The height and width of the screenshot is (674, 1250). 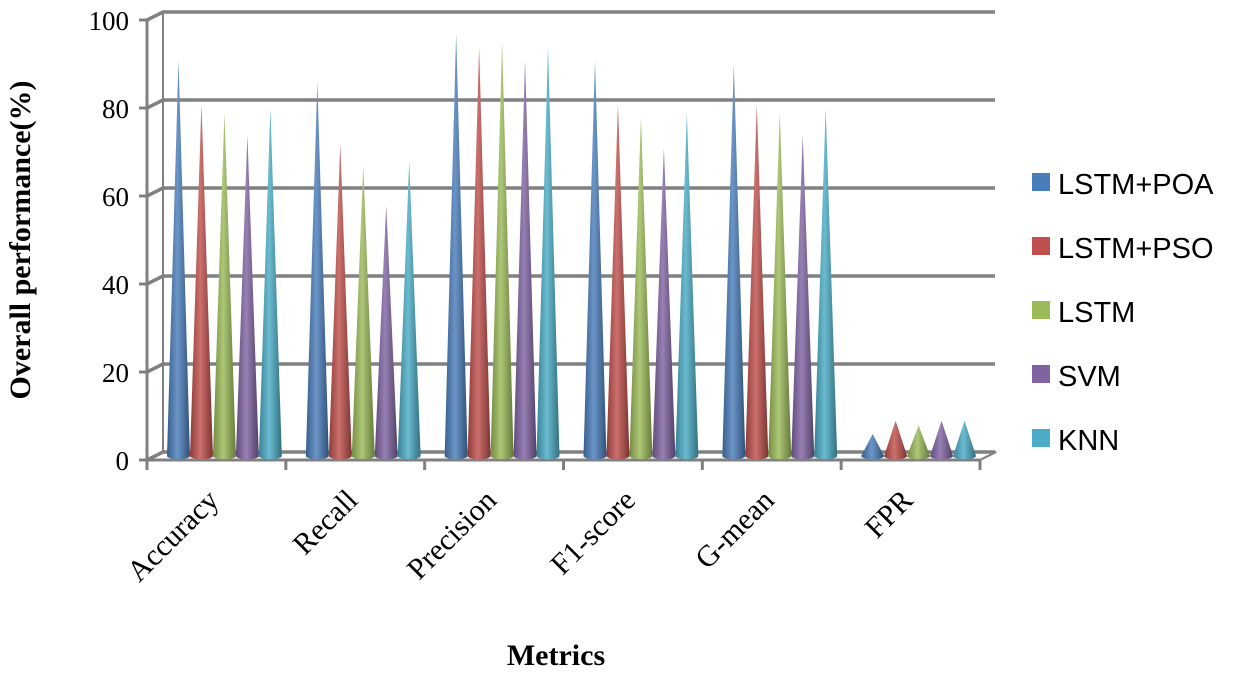 I want to click on cone-lstm-poa-fpr, so click(x=873, y=447).